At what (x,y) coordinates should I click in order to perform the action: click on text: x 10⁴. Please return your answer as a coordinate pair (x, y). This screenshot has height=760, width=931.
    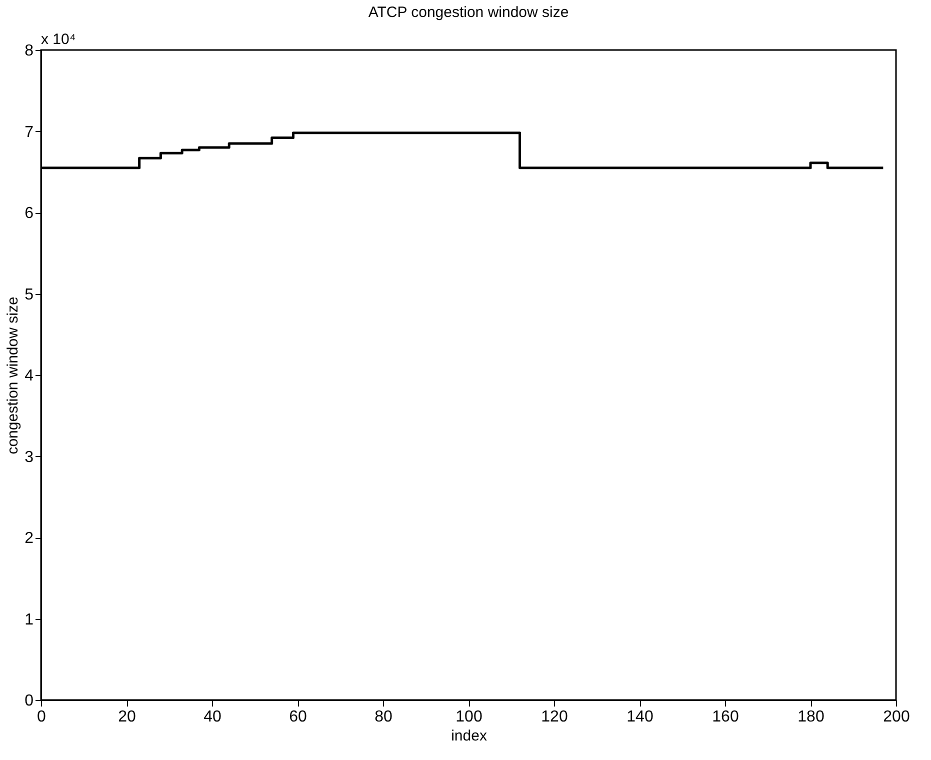
    Looking at the image, I should click on (58, 39).